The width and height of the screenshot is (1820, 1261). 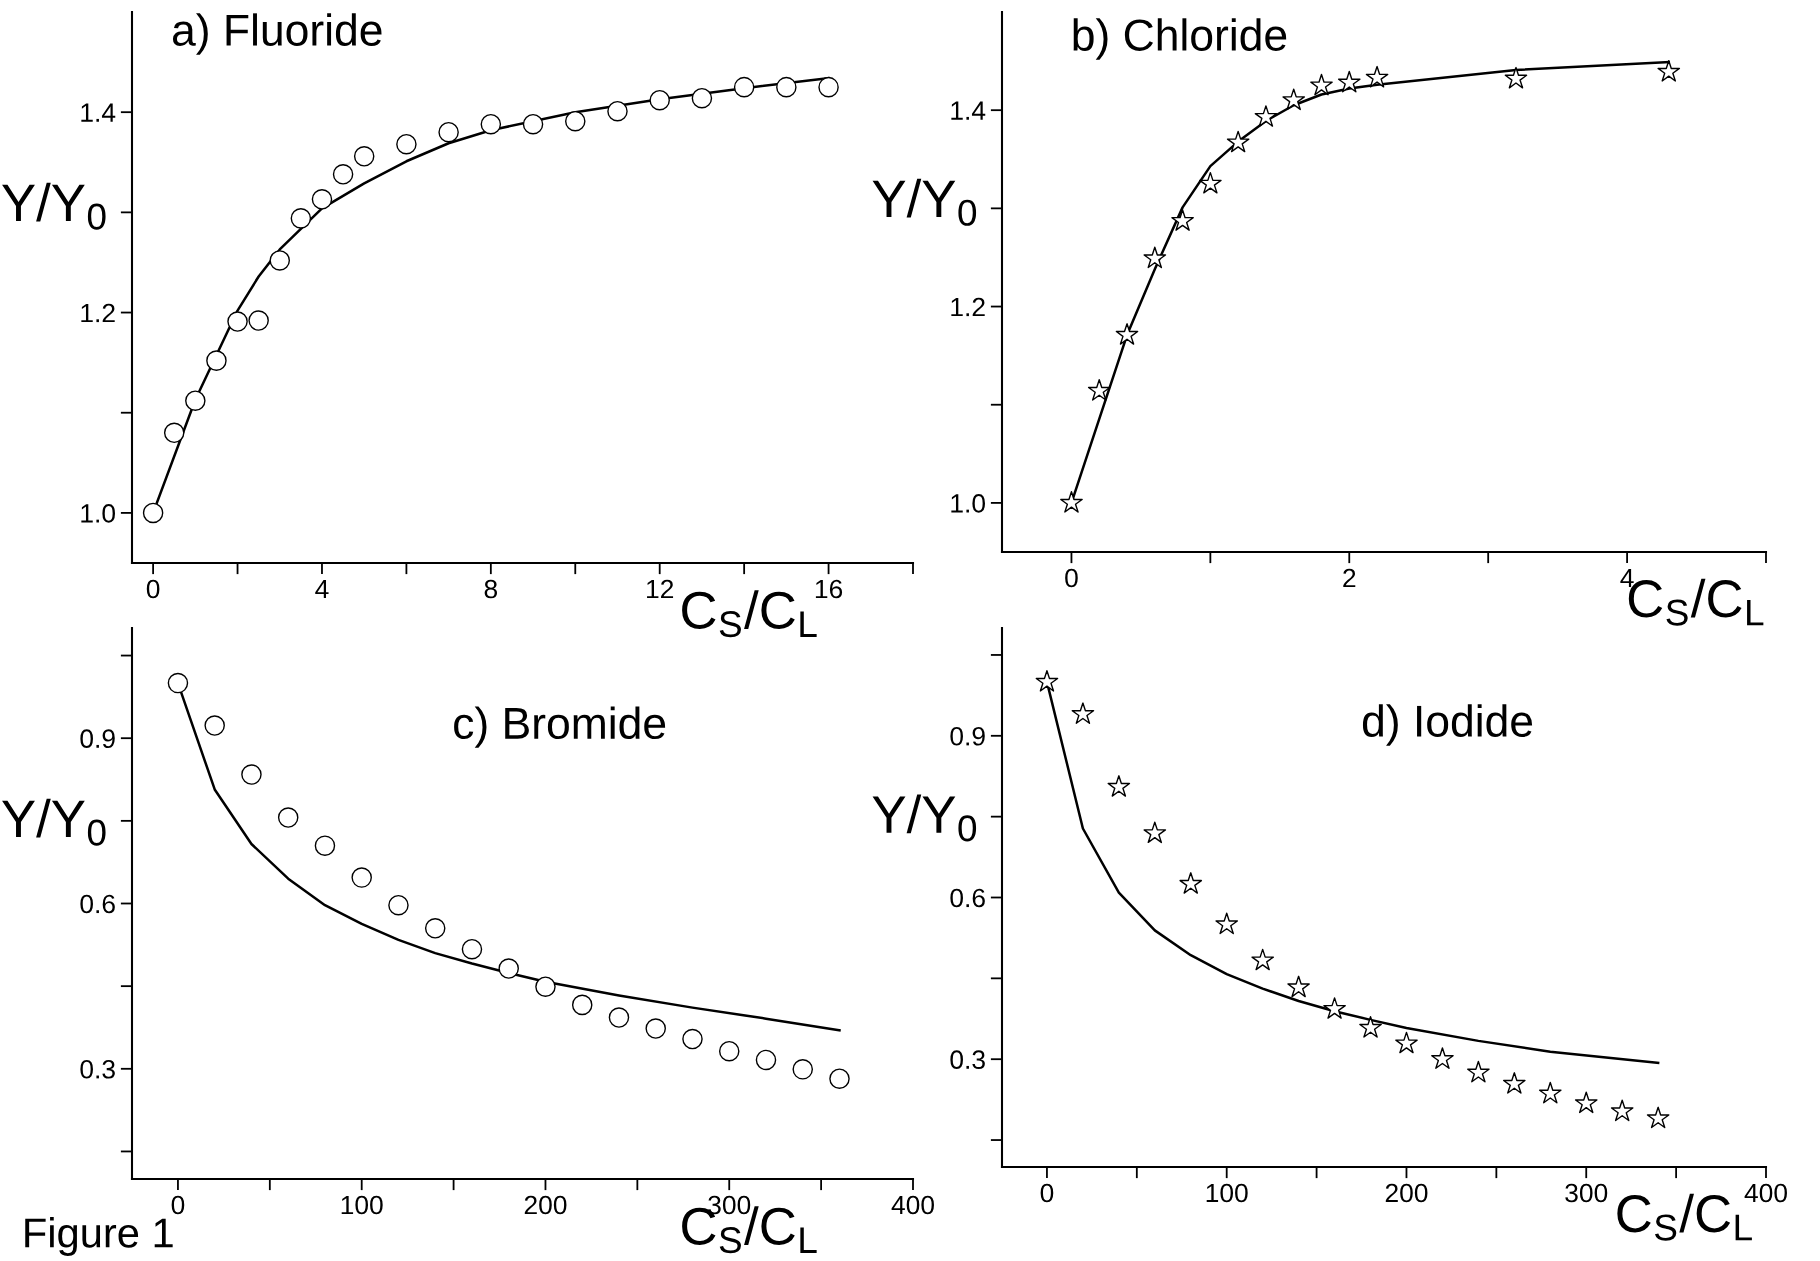 I want to click on x-tick-label: 400, so click(x=912, y=1205).